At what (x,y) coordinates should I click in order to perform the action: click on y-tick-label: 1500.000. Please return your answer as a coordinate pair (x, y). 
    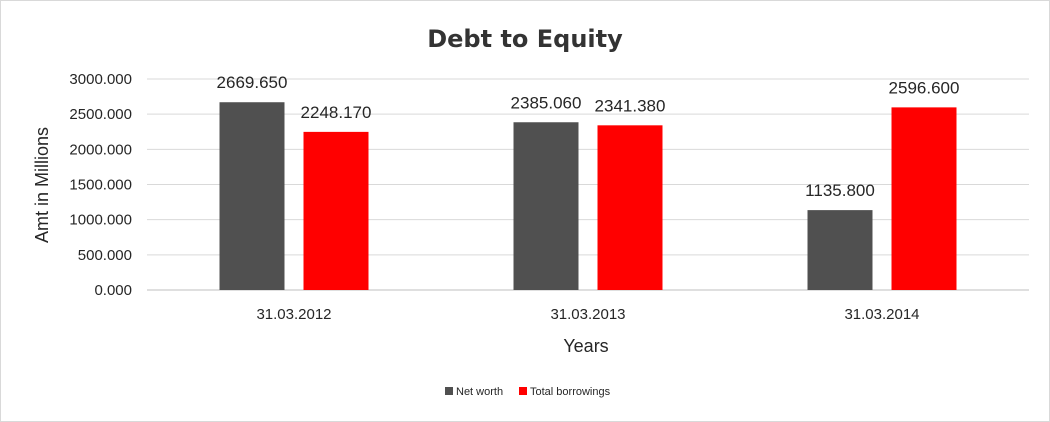
    Looking at the image, I should click on (100, 185).